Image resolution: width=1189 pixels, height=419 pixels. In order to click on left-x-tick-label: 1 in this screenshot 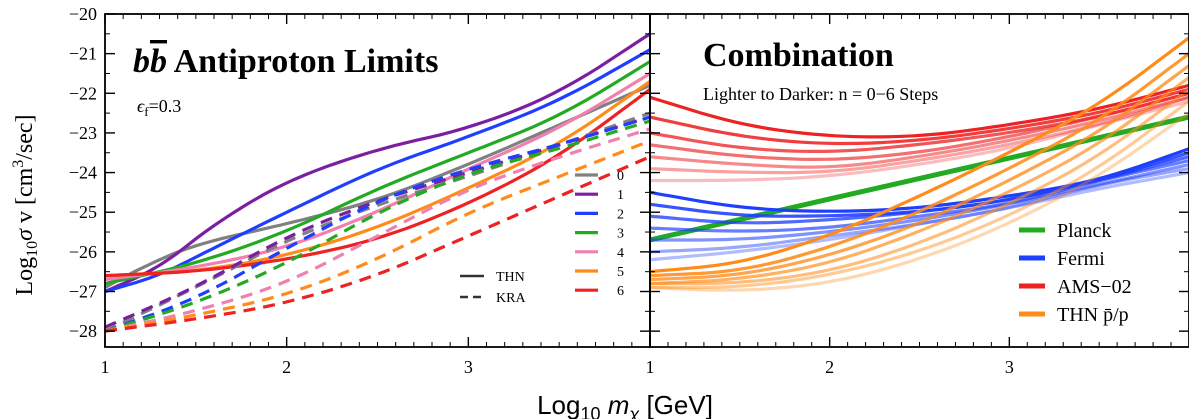, I will do `click(105, 367)`.